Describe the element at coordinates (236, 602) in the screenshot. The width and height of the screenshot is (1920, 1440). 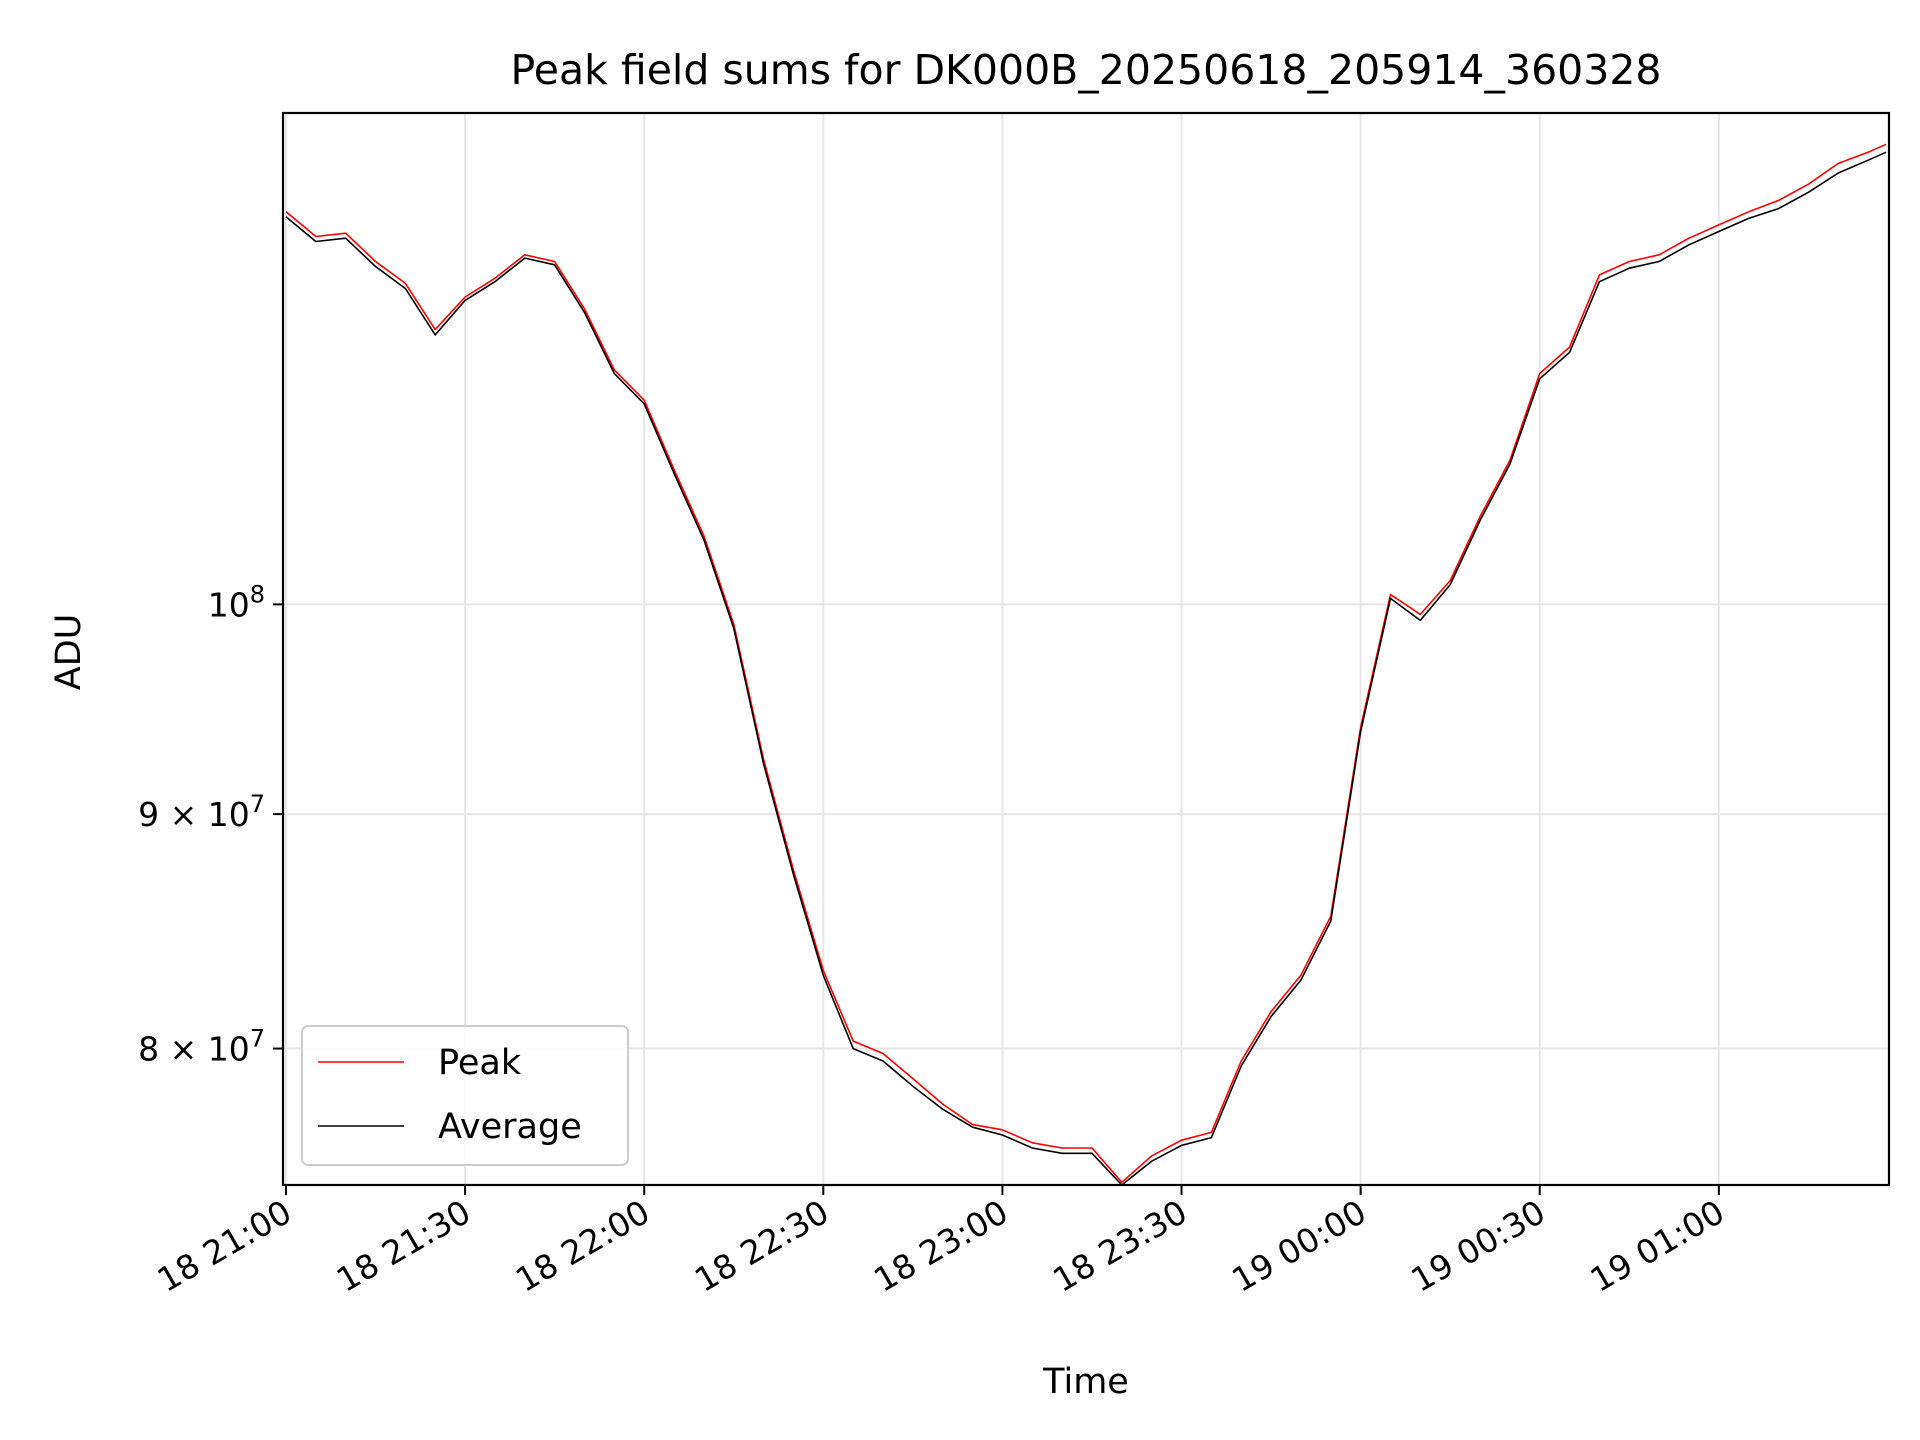
I see `y-tick-label: 108` at that location.